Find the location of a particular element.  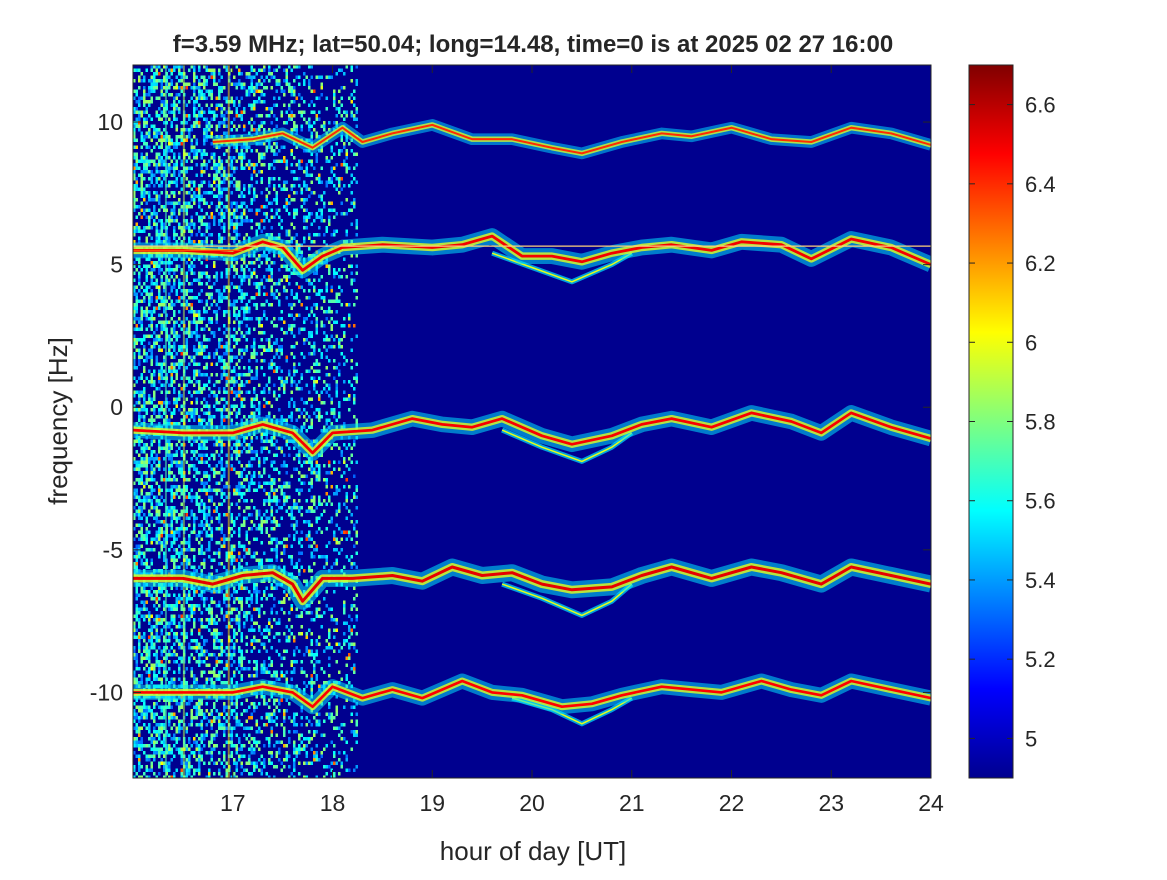

colorbar-tick-label: 6.4 is located at coordinates (1040, 184).